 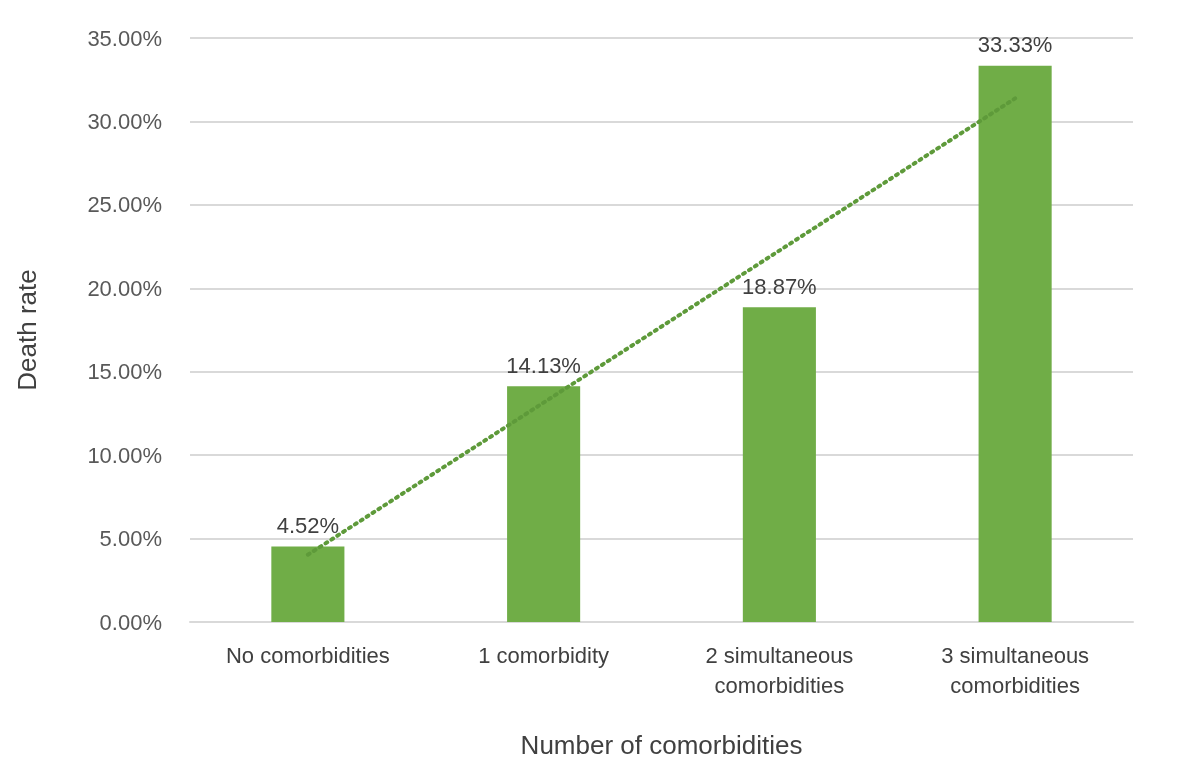 What do you see at coordinates (543, 365) in the screenshot?
I see `data-label: 14.13%` at bounding box center [543, 365].